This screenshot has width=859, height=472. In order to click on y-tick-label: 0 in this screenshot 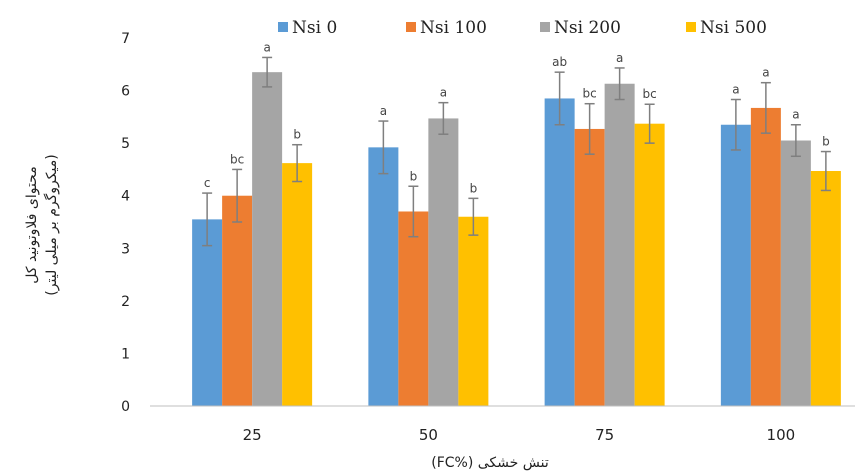, I will do `click(125, 407)`.